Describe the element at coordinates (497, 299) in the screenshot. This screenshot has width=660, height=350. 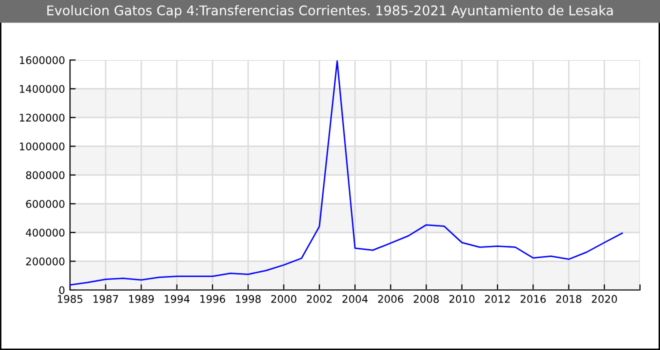
I see `x-tick-label: 2012` at that location.